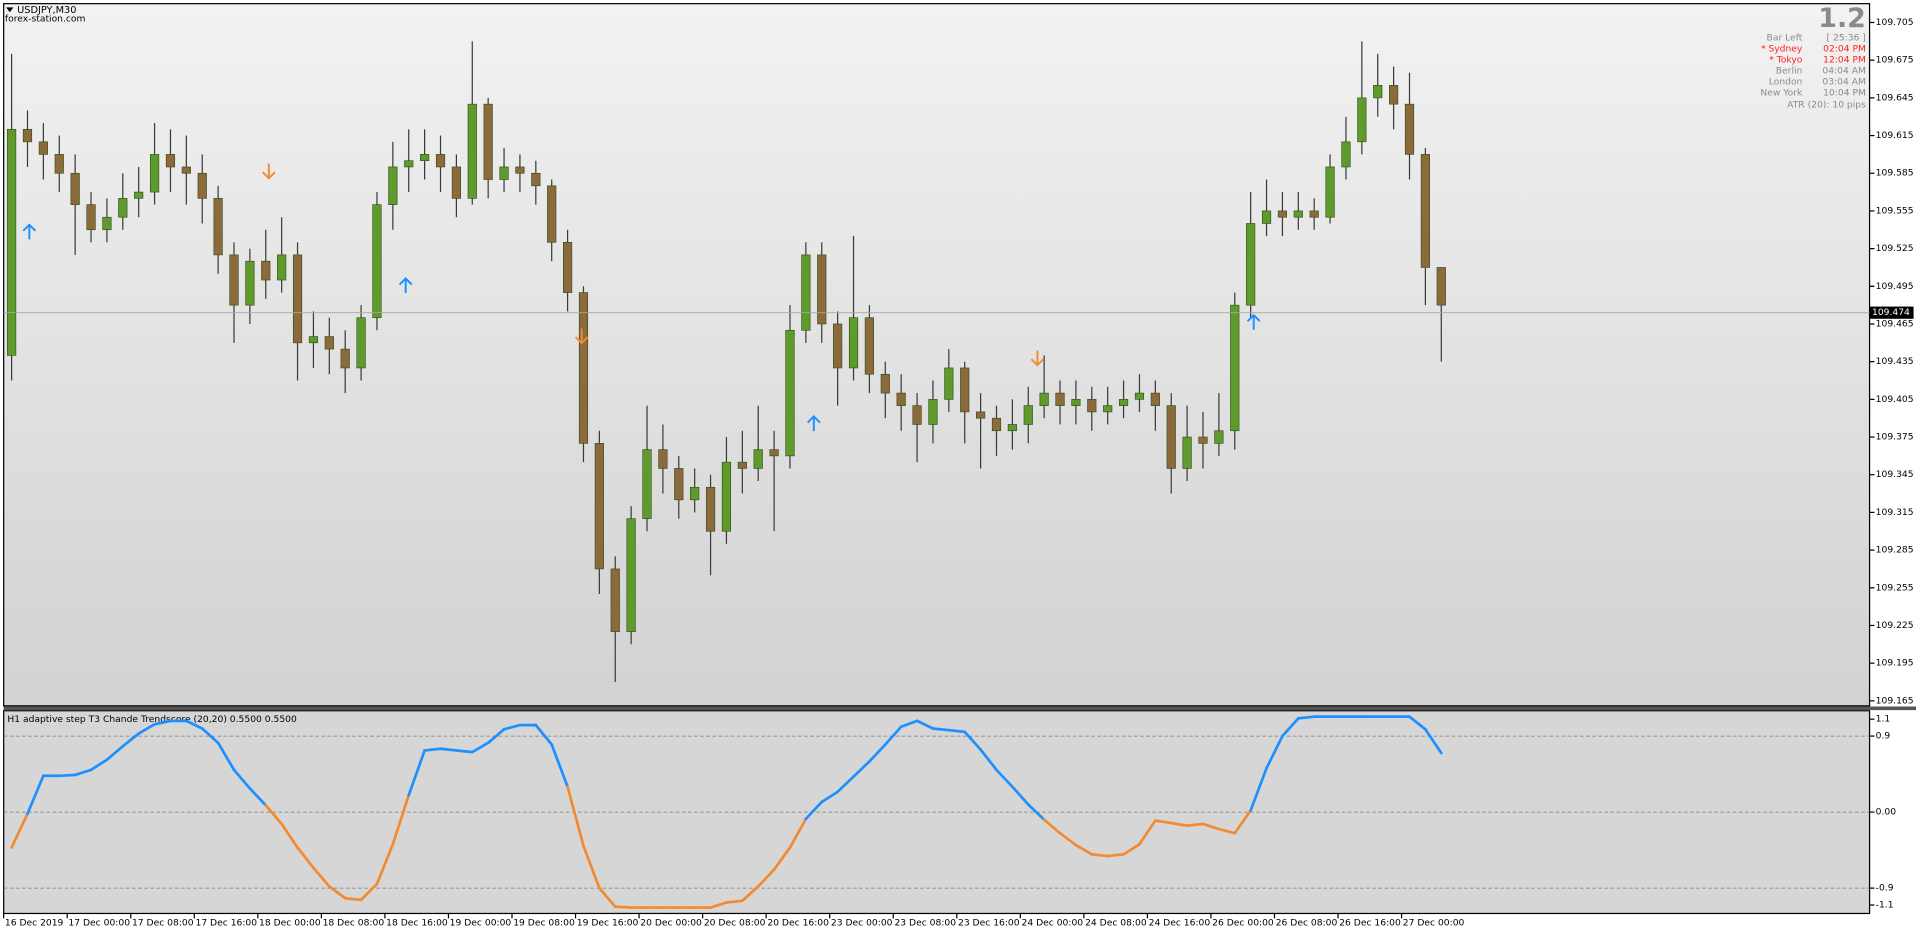  What do you see at coordinates (1781, 92) in the screenshot?
I see `info-label: New York` at bounding box center [1781, 92].